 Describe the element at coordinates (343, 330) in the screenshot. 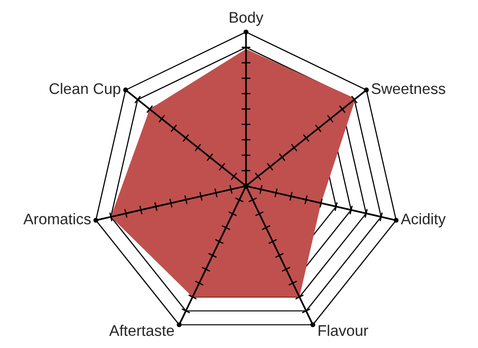

I see `spoke-label: Flavour` at that location.